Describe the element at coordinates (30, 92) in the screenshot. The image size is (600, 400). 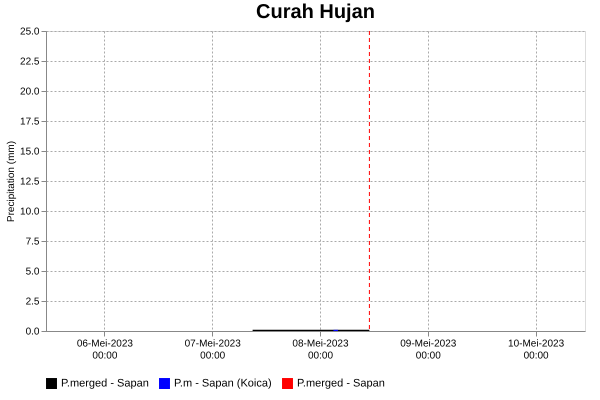
I see `y-tick-label: 20.0` at that location.